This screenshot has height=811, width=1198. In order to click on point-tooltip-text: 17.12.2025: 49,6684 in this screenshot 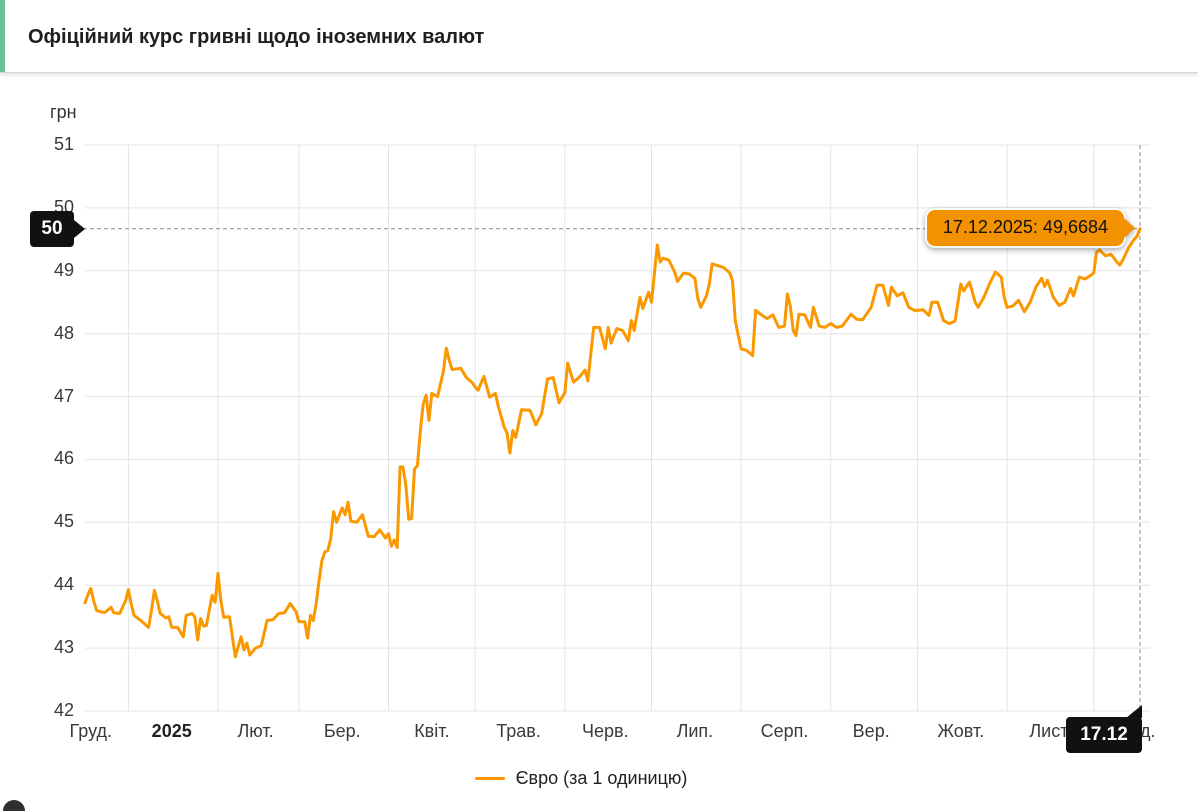, I will do `click(1025, 227)`.